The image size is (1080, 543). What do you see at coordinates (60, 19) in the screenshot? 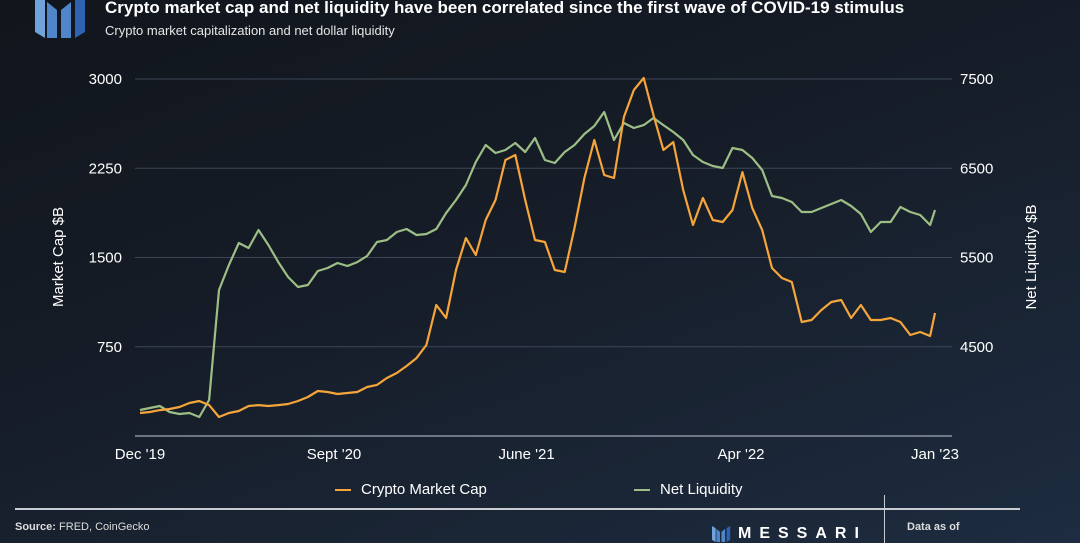
I see `messari-logo-icon` at bounding box center [60, 19].